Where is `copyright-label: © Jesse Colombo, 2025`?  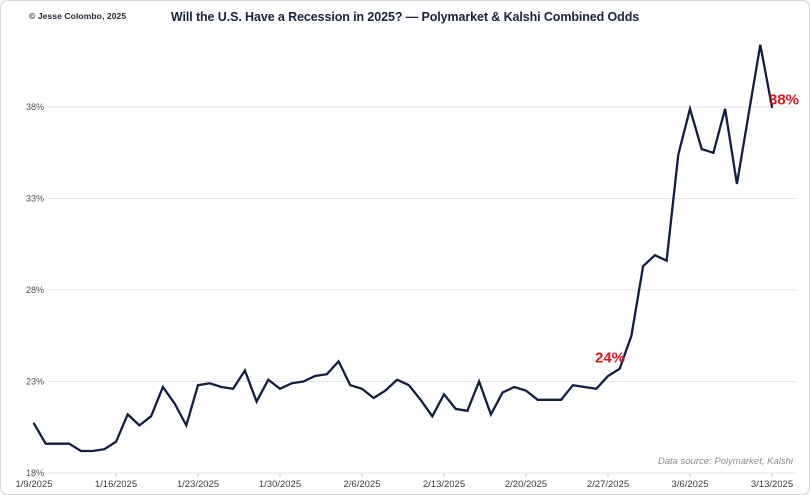 copyright-label: © Jesse Colombo, 2025 is located at coordinates (78, 16).